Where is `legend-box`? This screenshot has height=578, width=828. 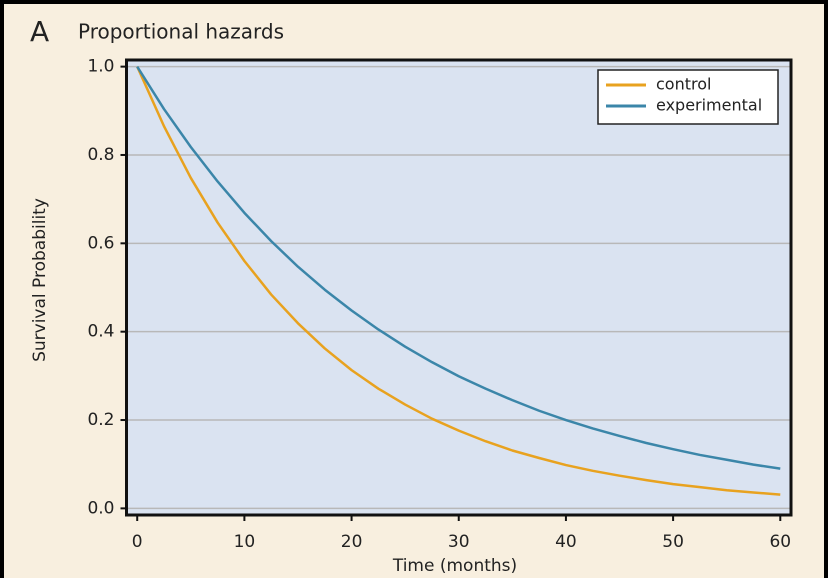 legend-box is located at coordinates (688, 97).